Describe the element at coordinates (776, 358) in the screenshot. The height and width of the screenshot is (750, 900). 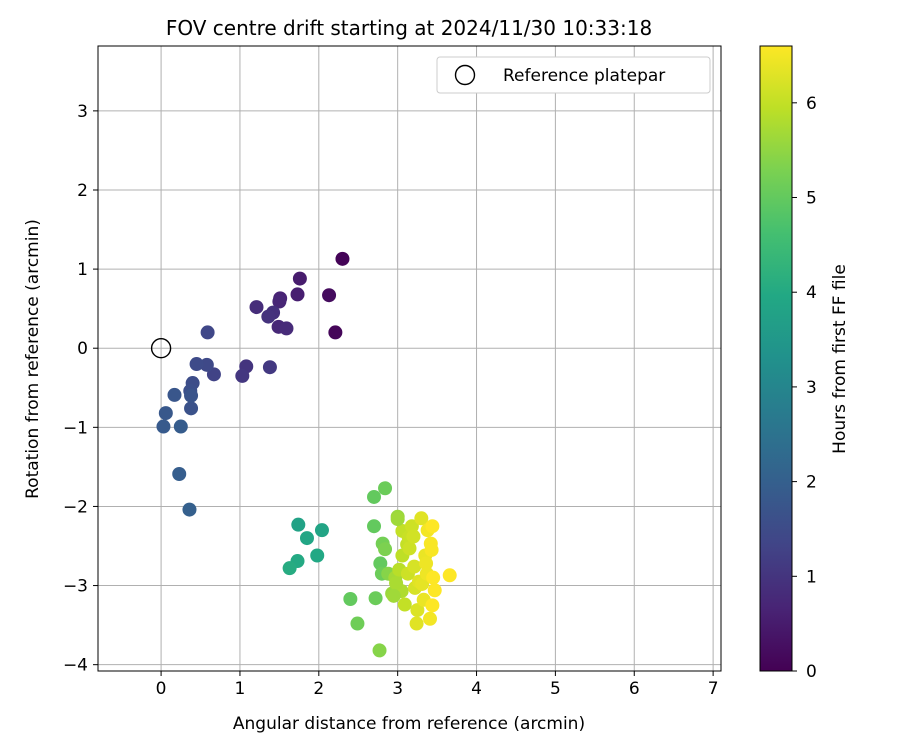
I see `colorbar-gradient` at that location.